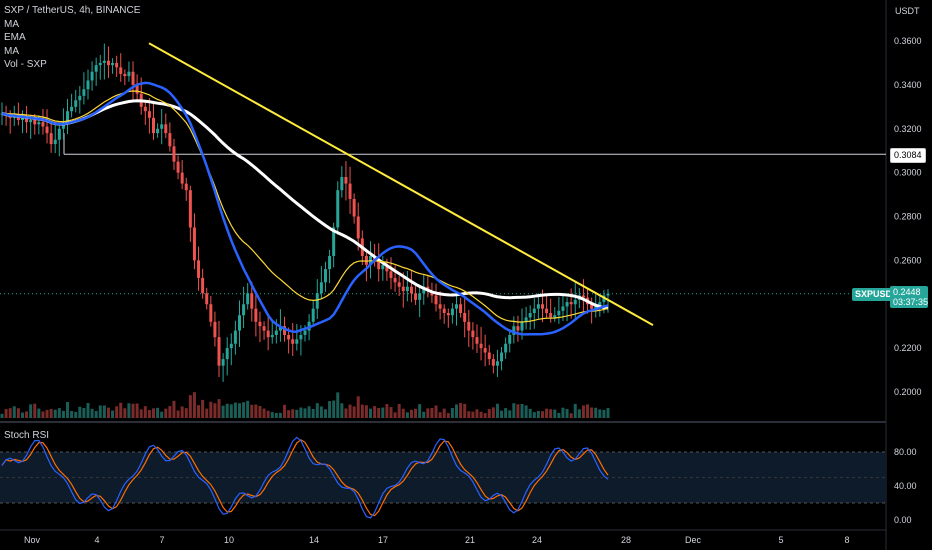 This screenshot has width=932, height=550. I want to click on legend-item-ma: MA, so click(11, 24).